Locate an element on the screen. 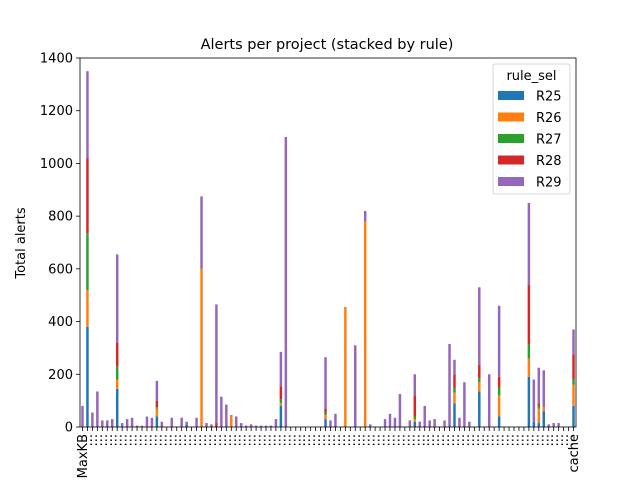 This screenshot has height=480, width=640. legend-label-r27: R27 is located at coordinates (549, 140).